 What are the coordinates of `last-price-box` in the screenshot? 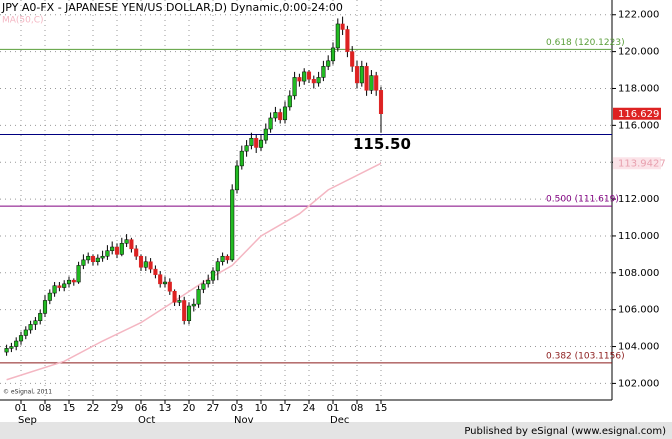 It's located at (637, 113).